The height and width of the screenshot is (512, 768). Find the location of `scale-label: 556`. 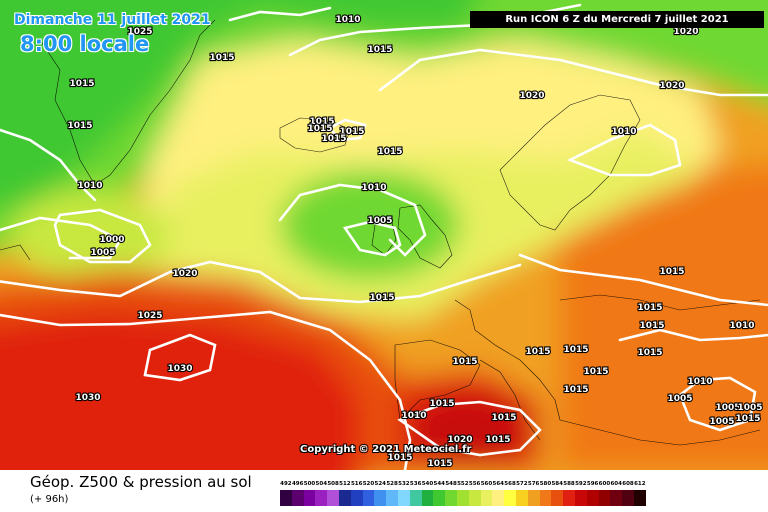

scale-label: 556 is located at coordinates (474, 484).